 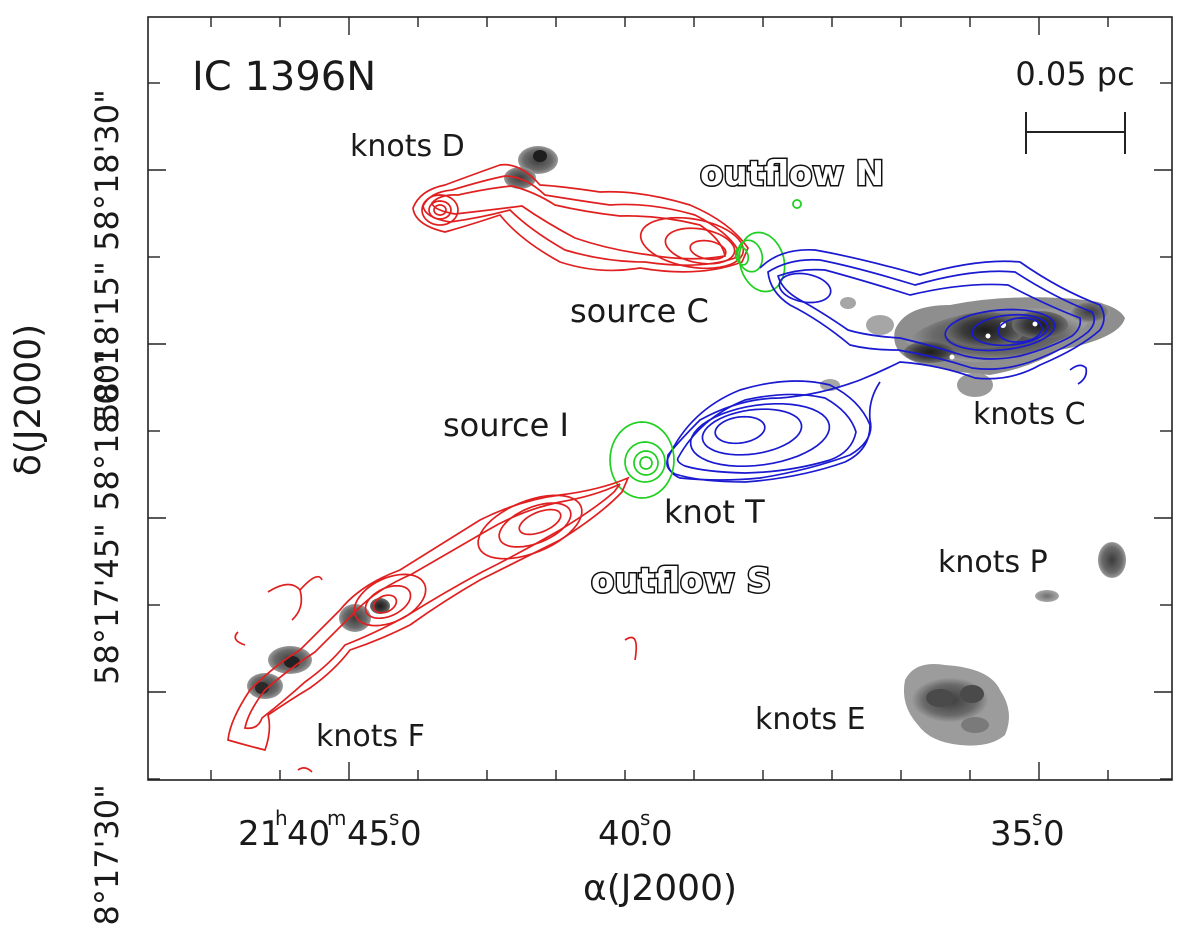 I want to click on svg-text: 21, so click(x=259, y=834).